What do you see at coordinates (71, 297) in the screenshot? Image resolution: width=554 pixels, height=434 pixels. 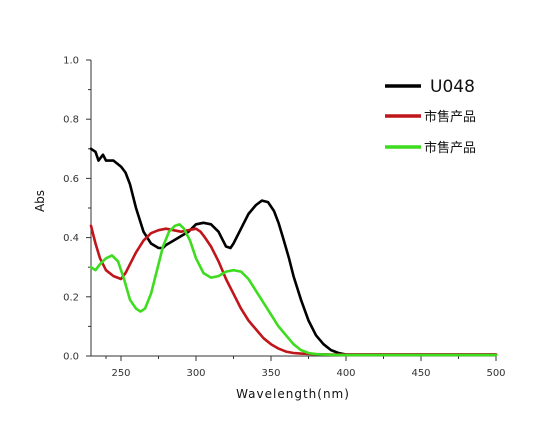 I see `y-tick-label: 0.2` at bounding box center [71, 297].